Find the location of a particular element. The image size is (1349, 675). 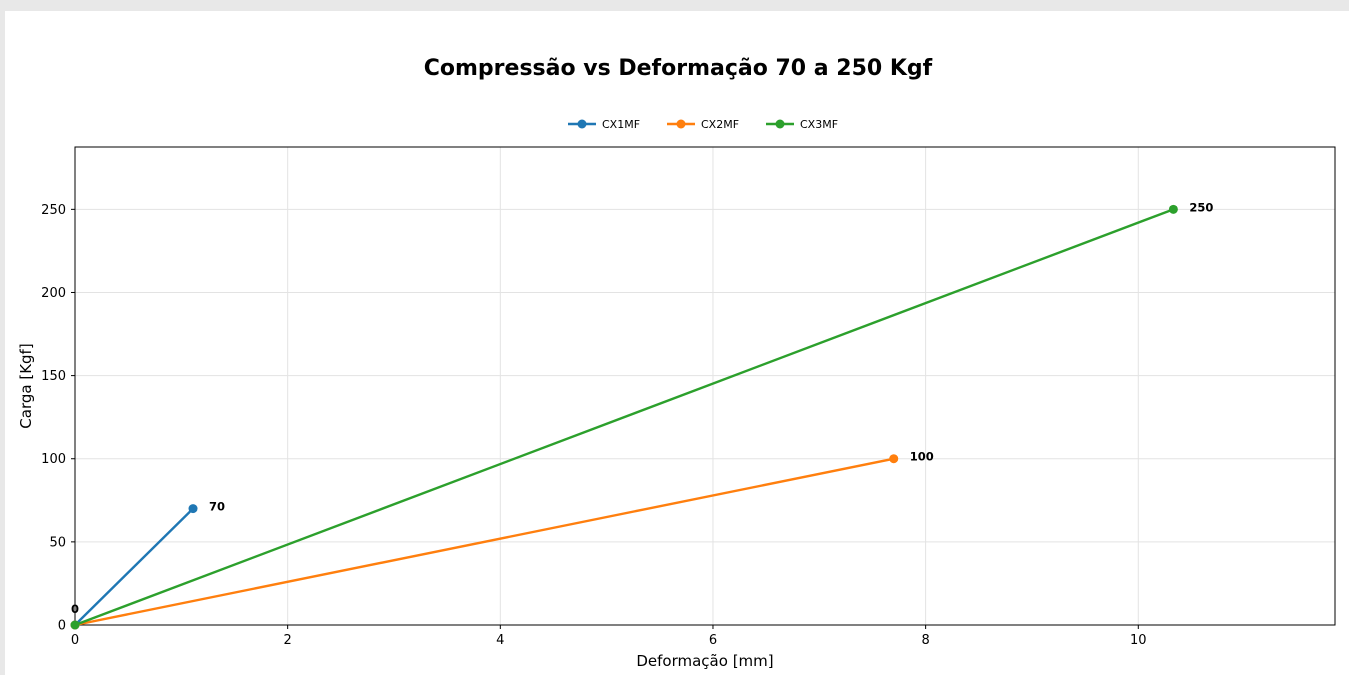

x-tick-label: 10 is located at coordinates (1138, 640).